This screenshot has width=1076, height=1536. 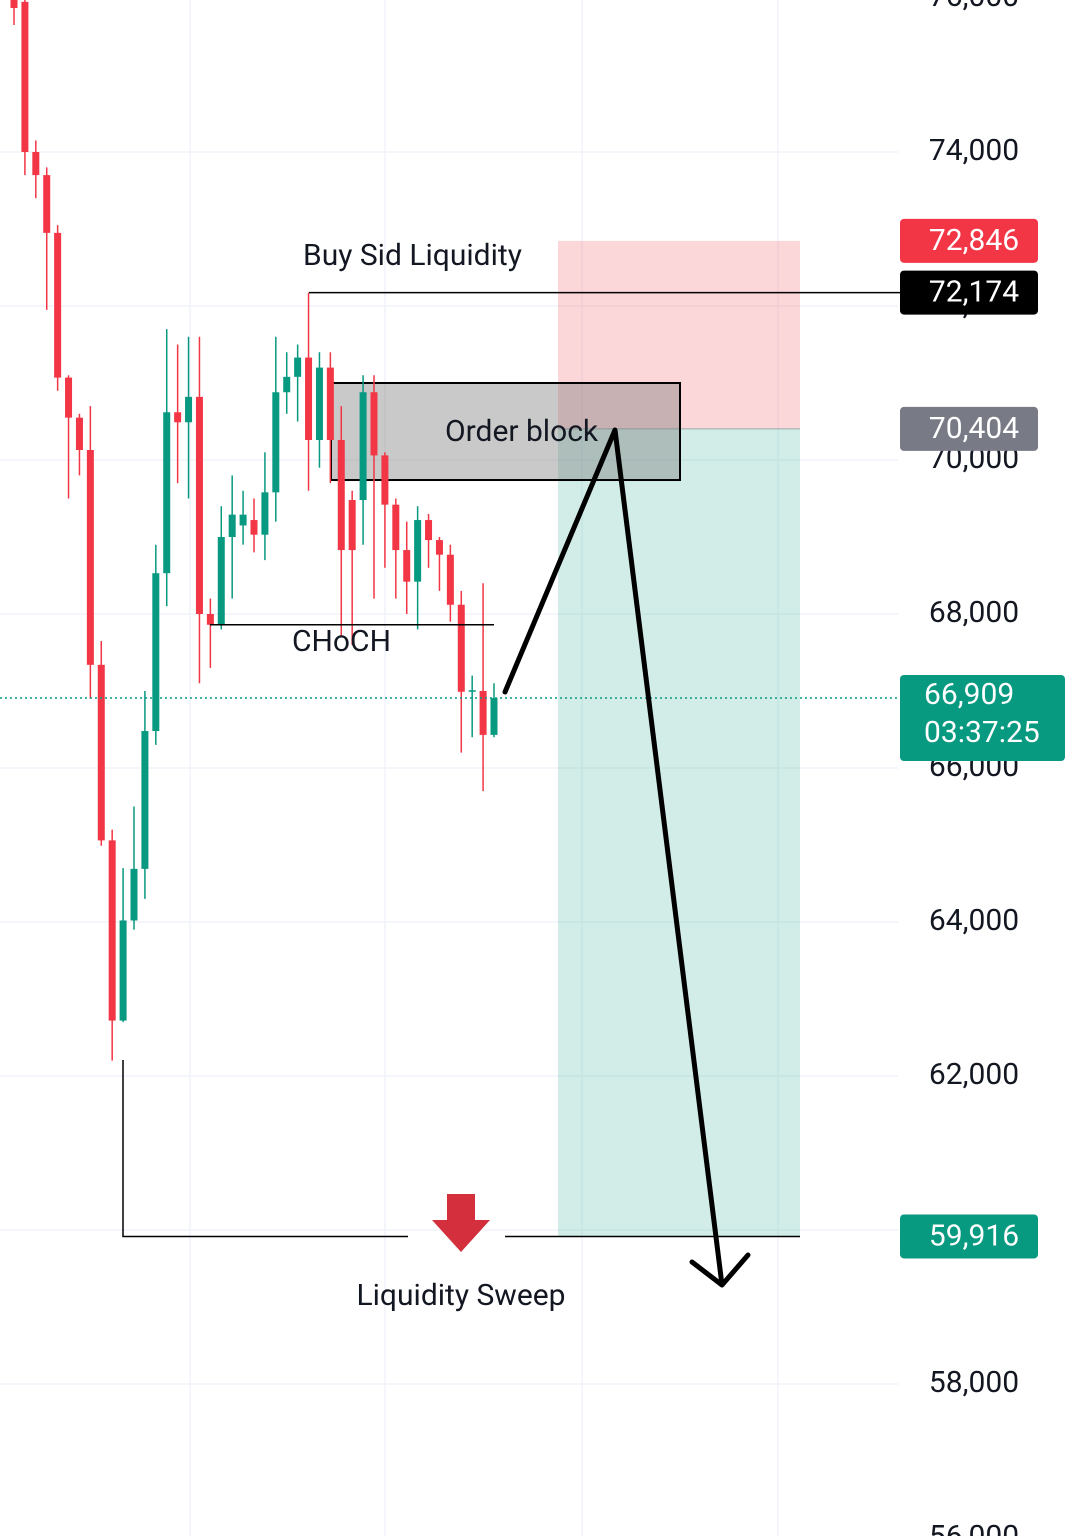 I want to click on entry-label-text: 70,404, so click(x=974, y=428).